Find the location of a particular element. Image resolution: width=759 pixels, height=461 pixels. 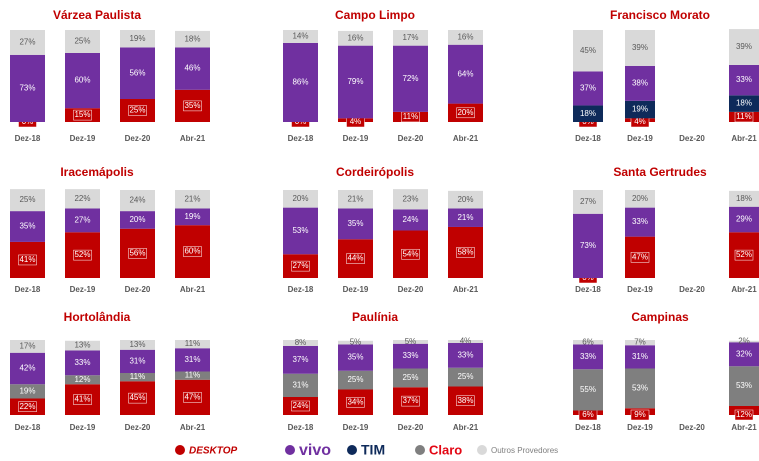

value-label: 58% is located at coordinates (465, 252).